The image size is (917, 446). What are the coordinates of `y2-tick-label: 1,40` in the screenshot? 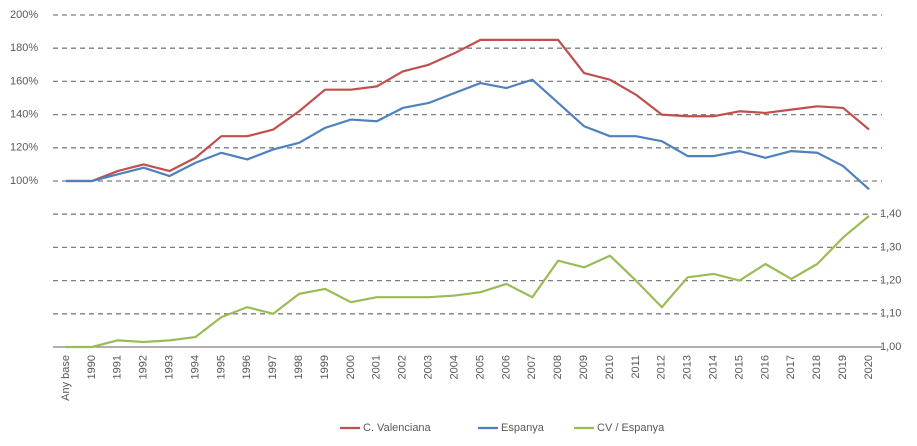 It's located at (890, 214).